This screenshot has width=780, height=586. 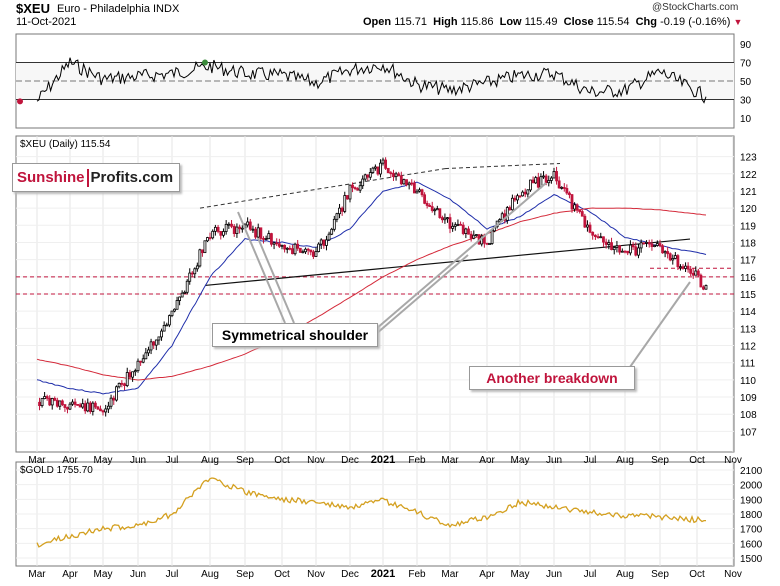 What do you see at coordinates (738, 22) in the screenshot?
I see `down-triangle-icon: ▼` at bounding box center [738, 22].